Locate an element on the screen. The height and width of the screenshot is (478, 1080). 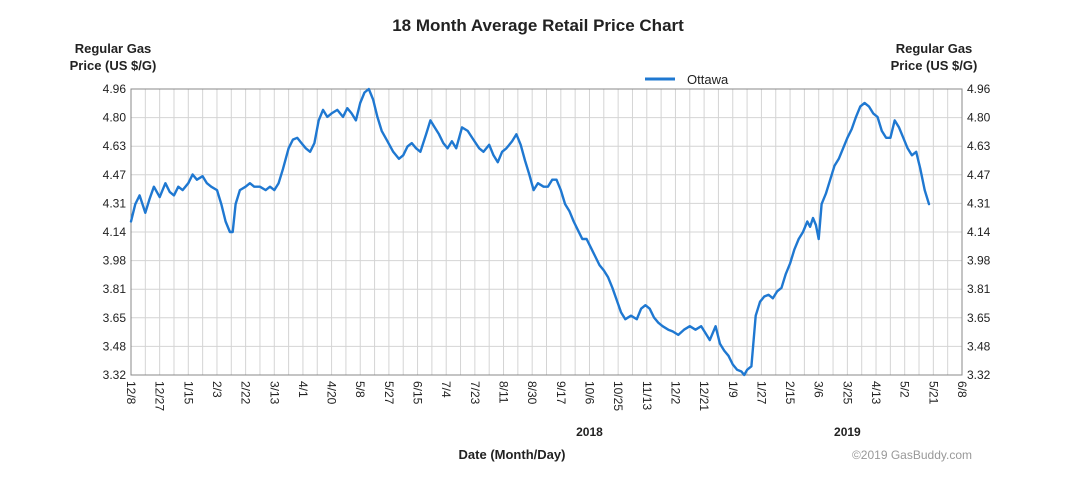
y-tick-label-left: 3.65 is located at coordinates (115, 318).